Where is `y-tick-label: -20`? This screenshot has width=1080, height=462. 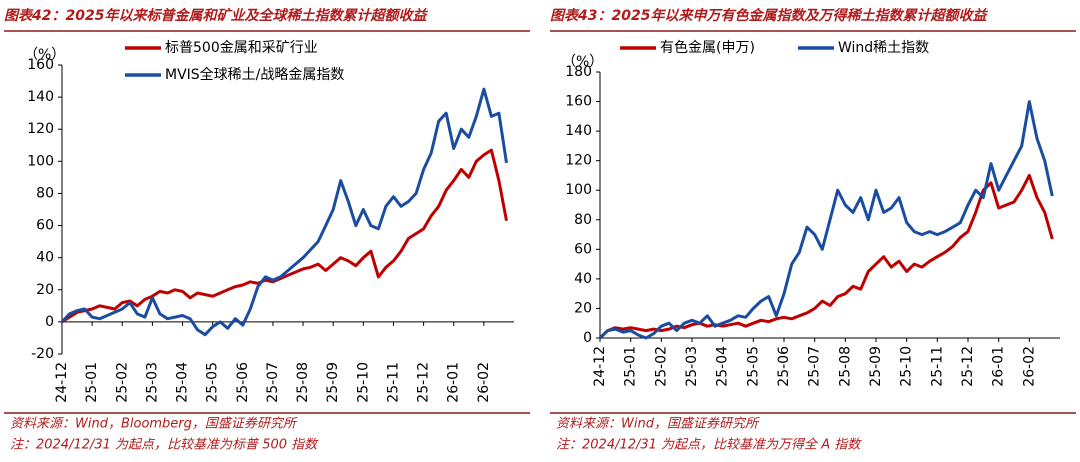
y-tick-label: -20 is located at coordinates (42, 354).